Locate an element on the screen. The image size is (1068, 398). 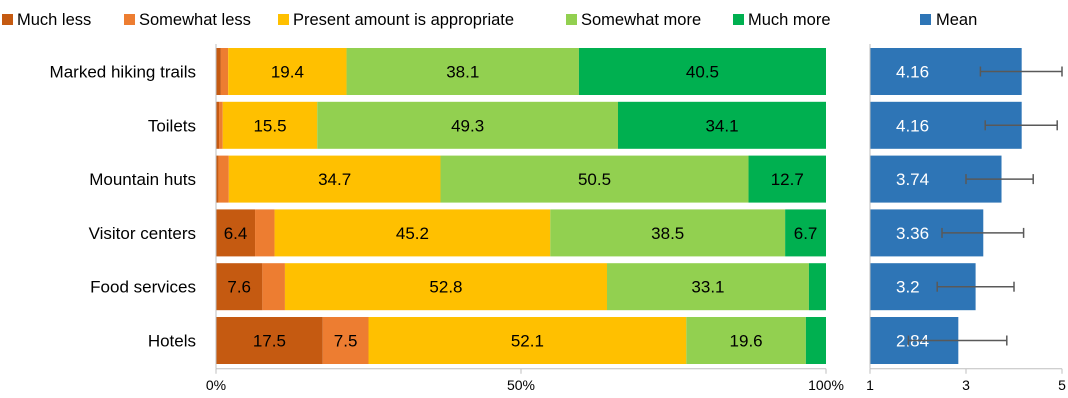
legend-label-mean: Mean is located at coordinates (956, 20).